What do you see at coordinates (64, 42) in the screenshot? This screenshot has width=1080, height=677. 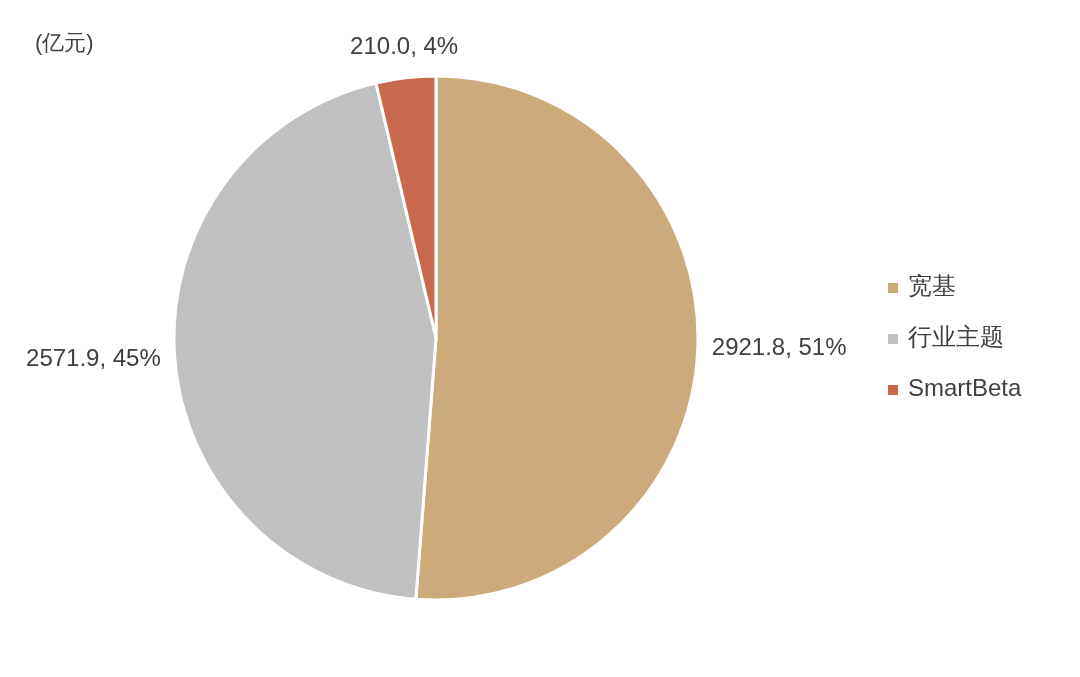 I see `annotation: (亿元)` at bounding box center [64, 42].